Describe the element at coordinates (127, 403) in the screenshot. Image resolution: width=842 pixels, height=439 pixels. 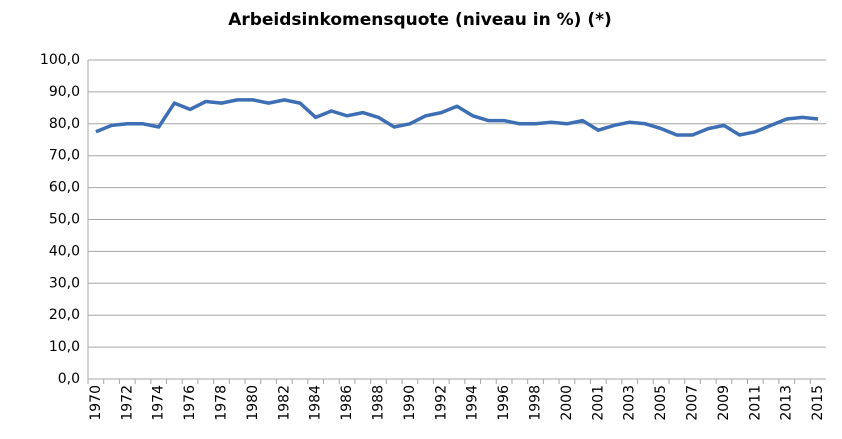
I see `x-tick-label: 1972` at that location.